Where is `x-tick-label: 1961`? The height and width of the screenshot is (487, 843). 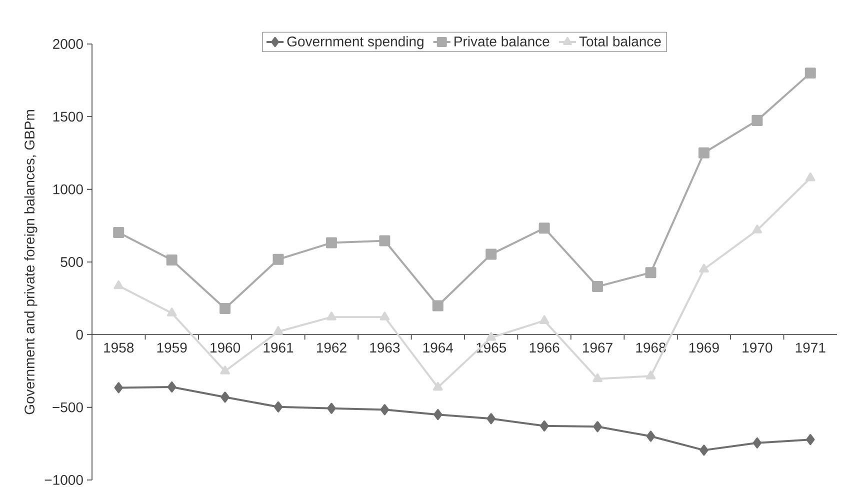
x-tick-label: 1961 is located at coordinates (279, 347).